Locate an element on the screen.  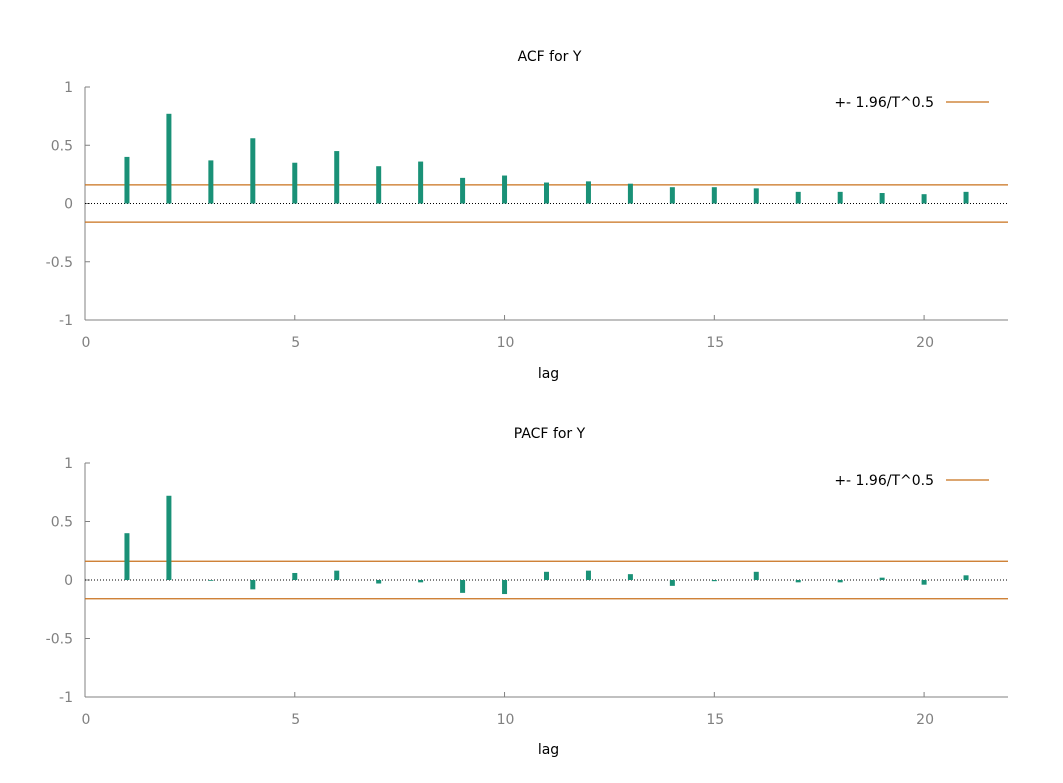
chart-1-x-tick-label: 20 is located at coordinates (925, 720).